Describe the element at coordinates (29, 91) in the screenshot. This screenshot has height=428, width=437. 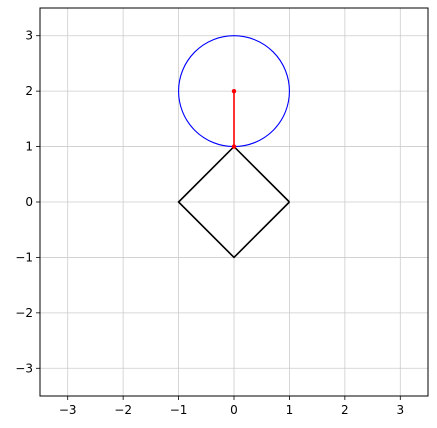
I see `y-tick-label: 2` at that location.